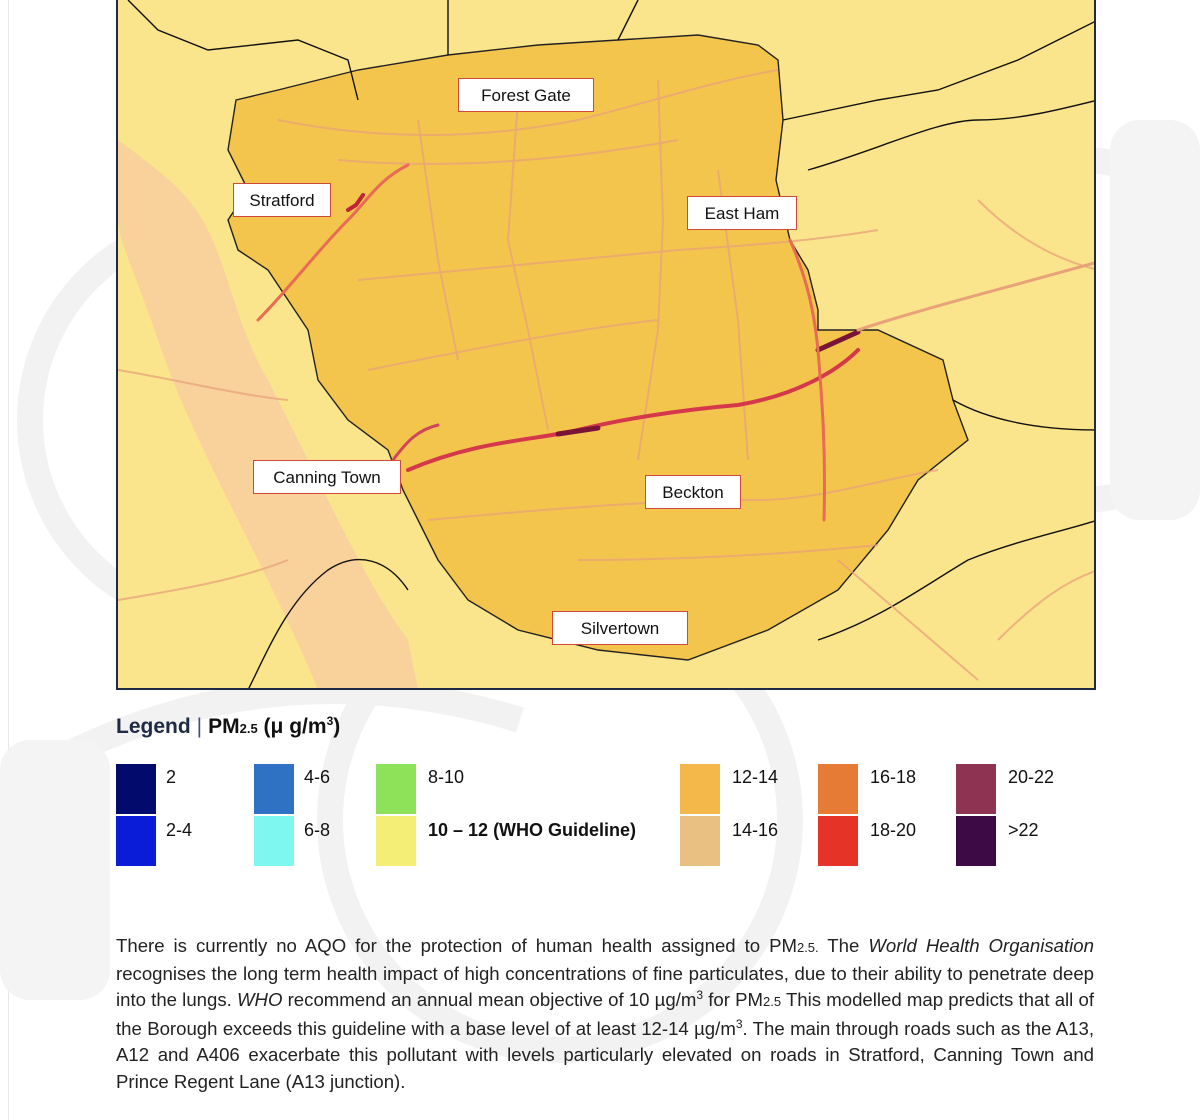 The height and width of the screenshot is (1120, 1200). I want to click on legend-unit-close: ), so click(337, 726).